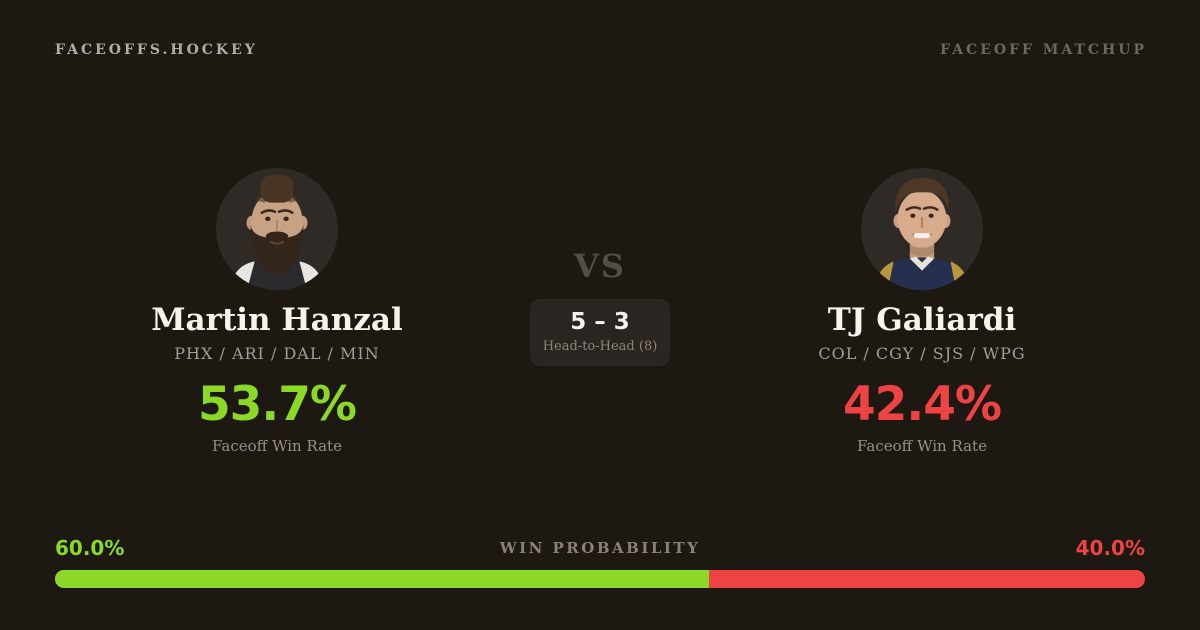  Describe the element at coordinates (277, 446) in the screenshot. I see `win-rate-label-left: Faceoff Win Rate` at that location.